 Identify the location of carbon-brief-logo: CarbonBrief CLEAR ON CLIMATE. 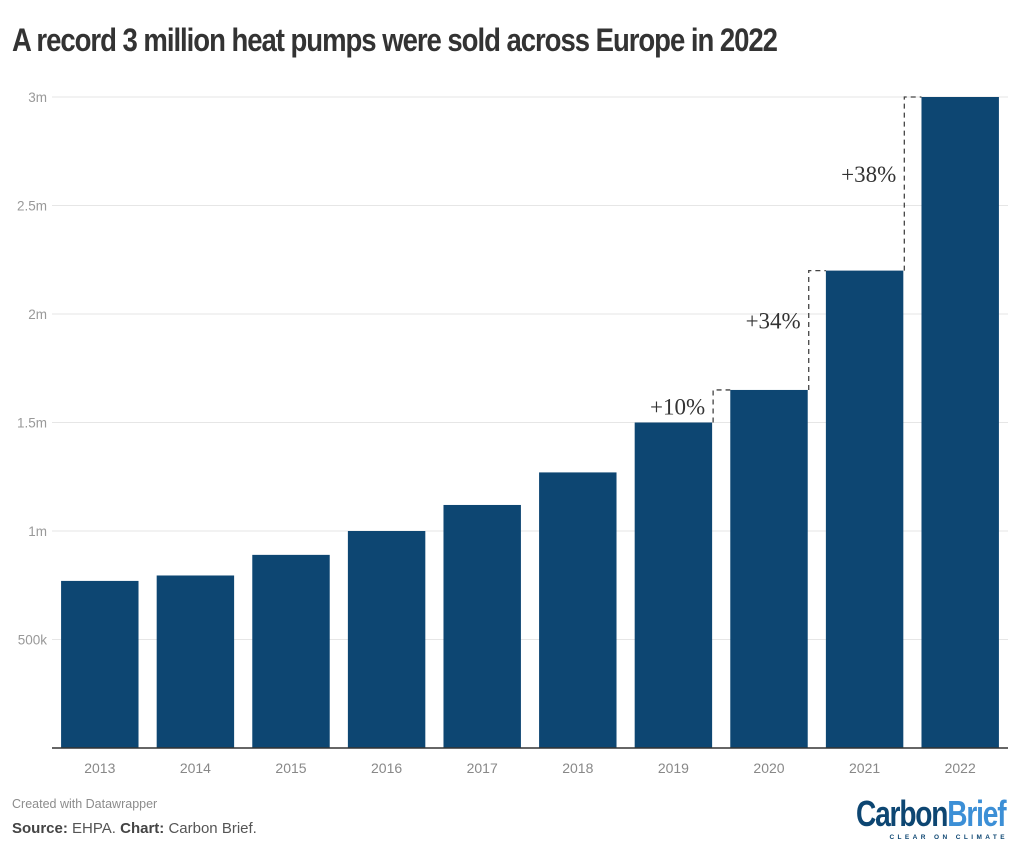
(934, 821).